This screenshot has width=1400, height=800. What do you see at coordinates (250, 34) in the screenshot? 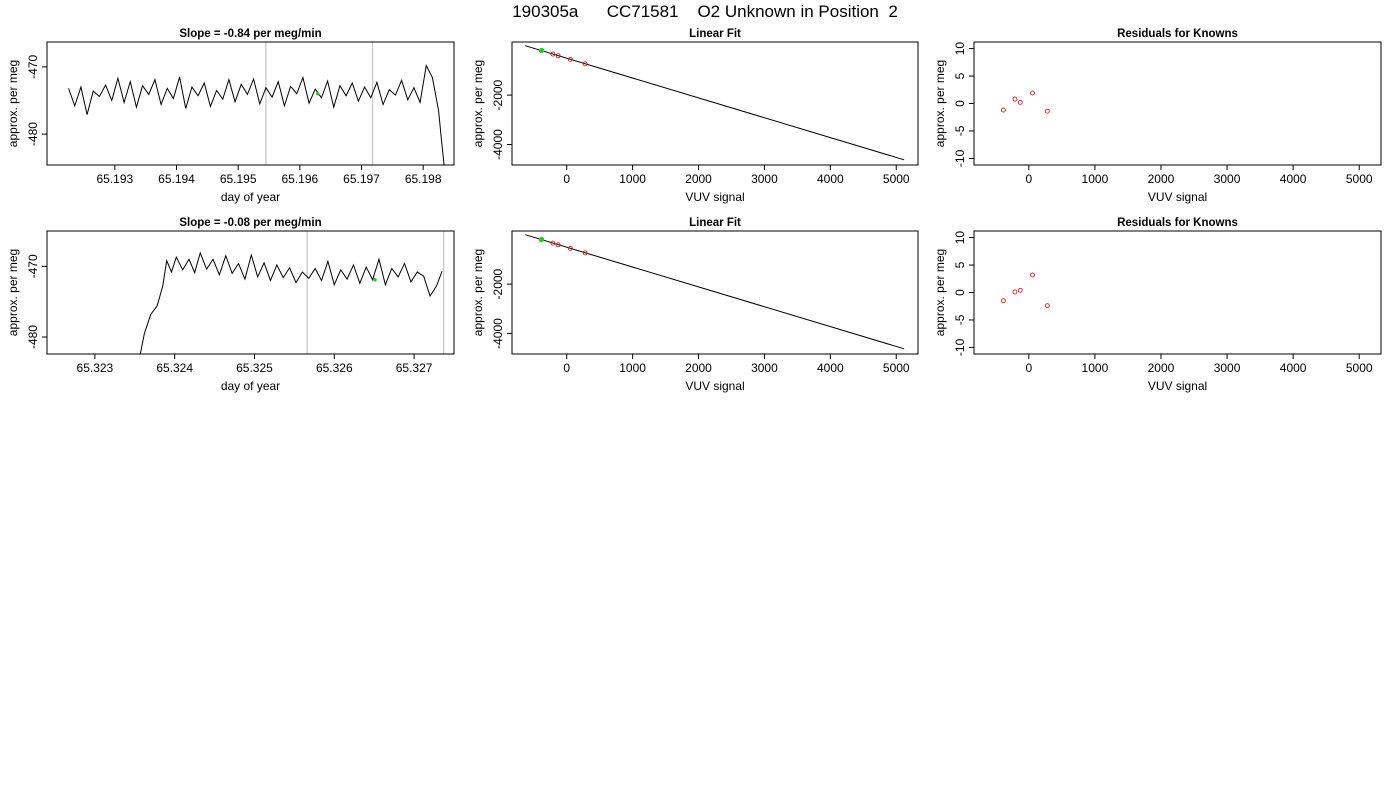
I see `panel-title: Slope = -0.84 per meg/min` at bounding box center [250, 34].